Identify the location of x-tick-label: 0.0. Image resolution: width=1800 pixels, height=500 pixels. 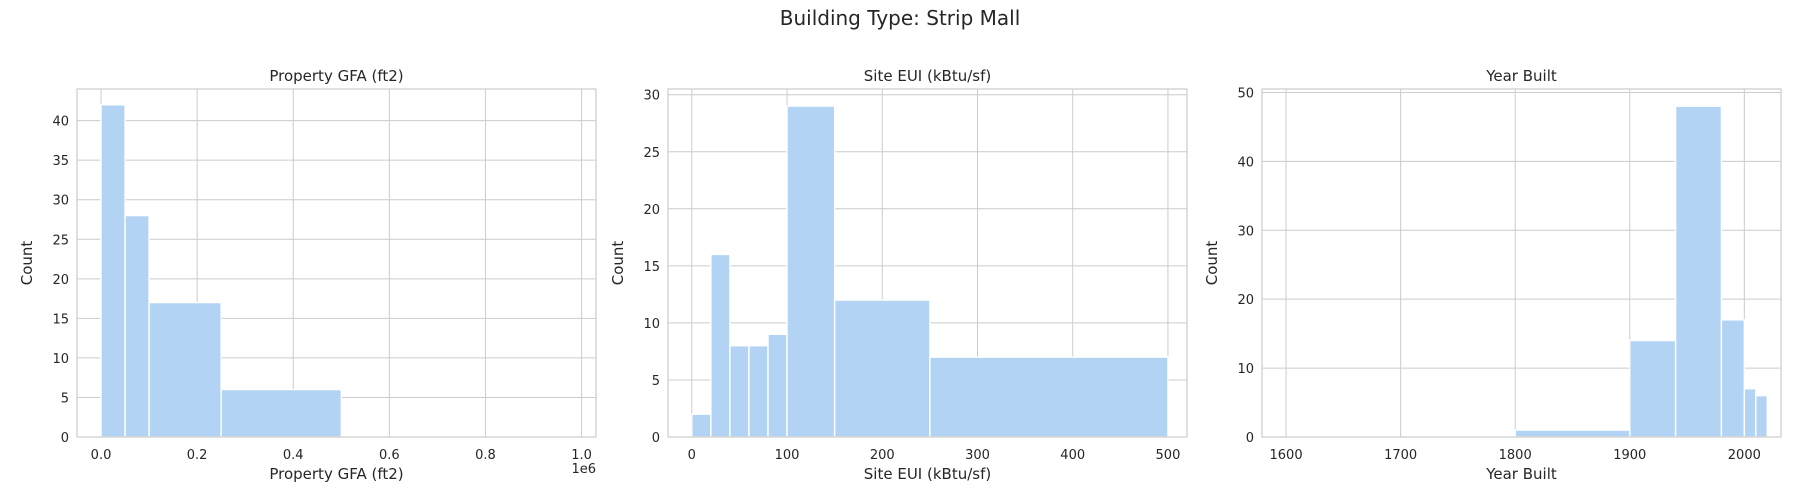
(101, 455).